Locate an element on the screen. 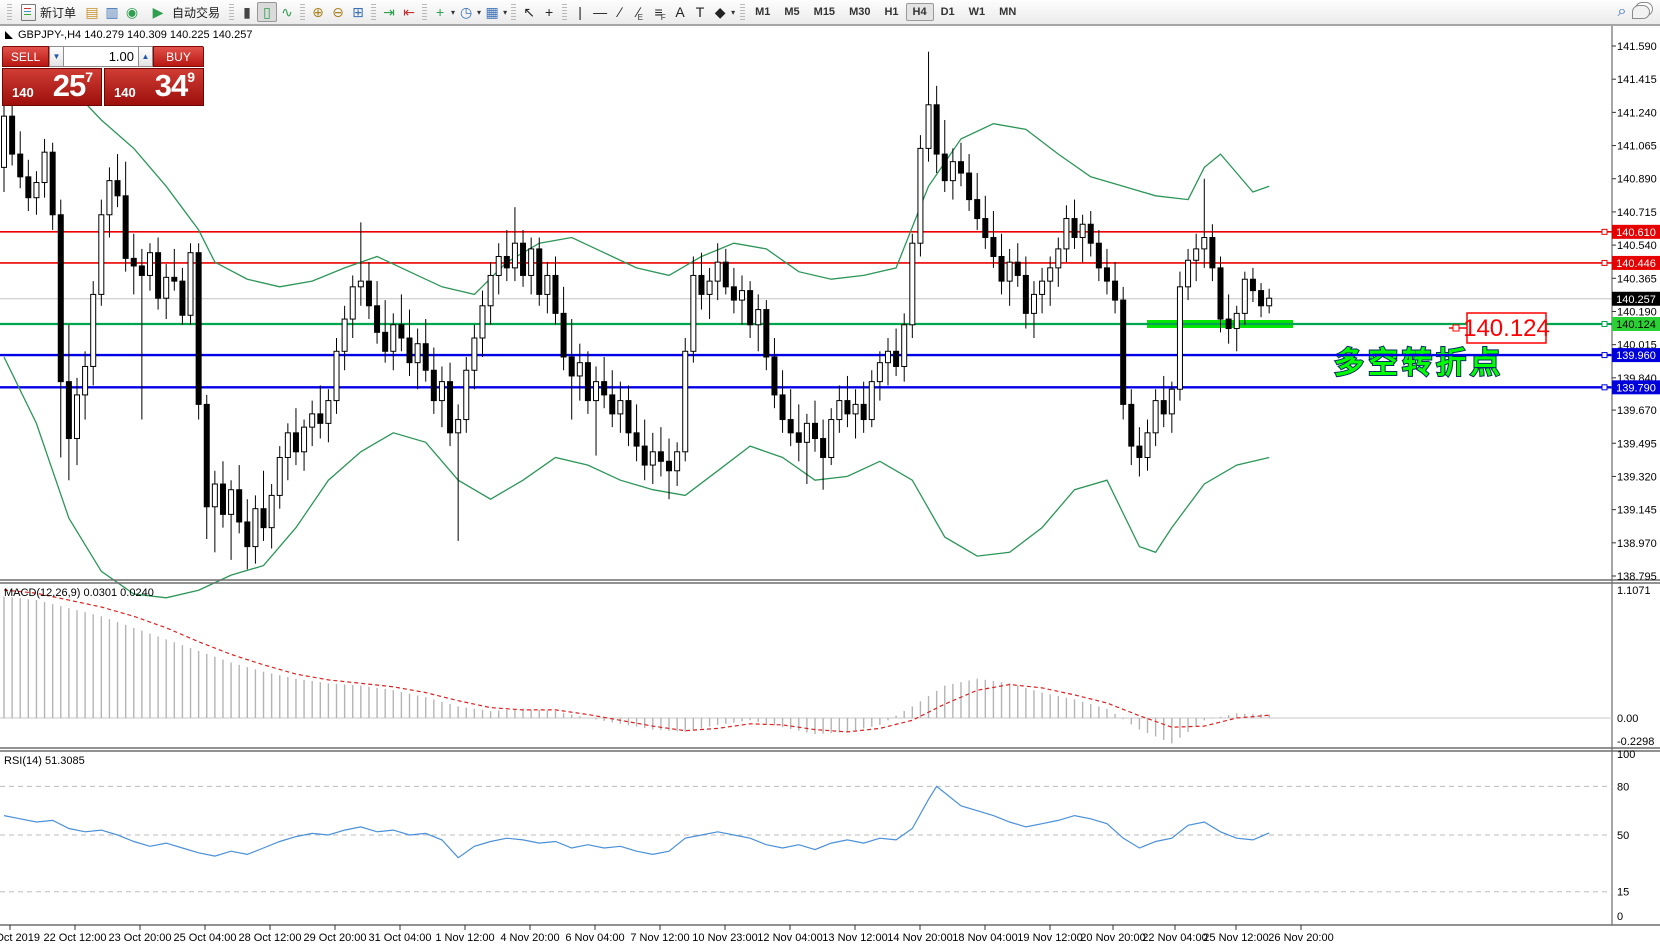  ask-prefix: 140 is located at coordinates (125, 92).